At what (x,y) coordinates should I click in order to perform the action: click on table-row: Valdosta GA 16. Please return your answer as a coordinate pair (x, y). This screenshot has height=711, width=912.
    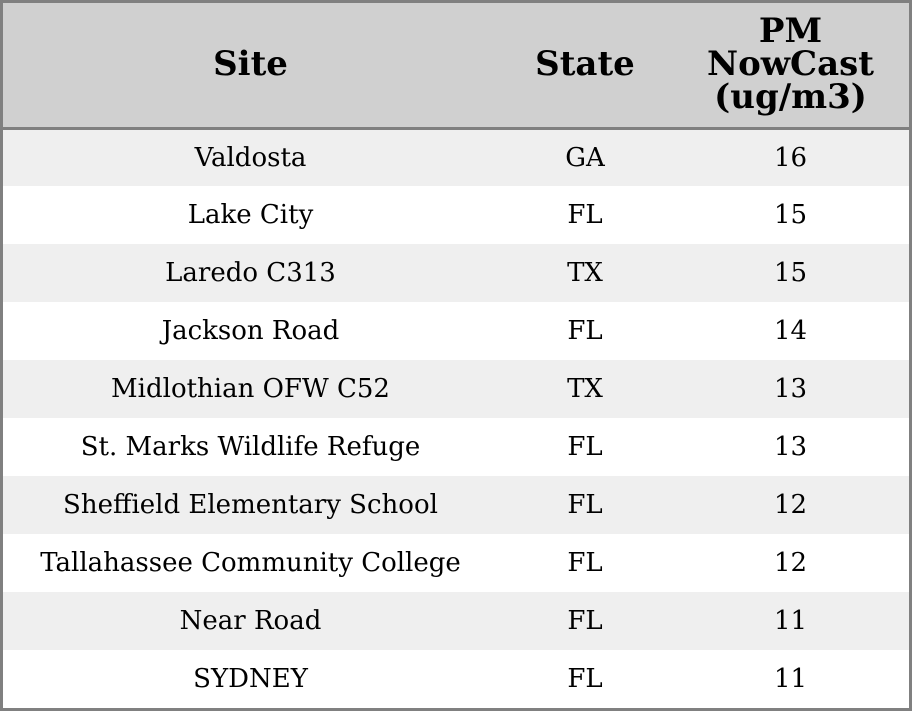
    Looking at the image, I should click on (456, 157).